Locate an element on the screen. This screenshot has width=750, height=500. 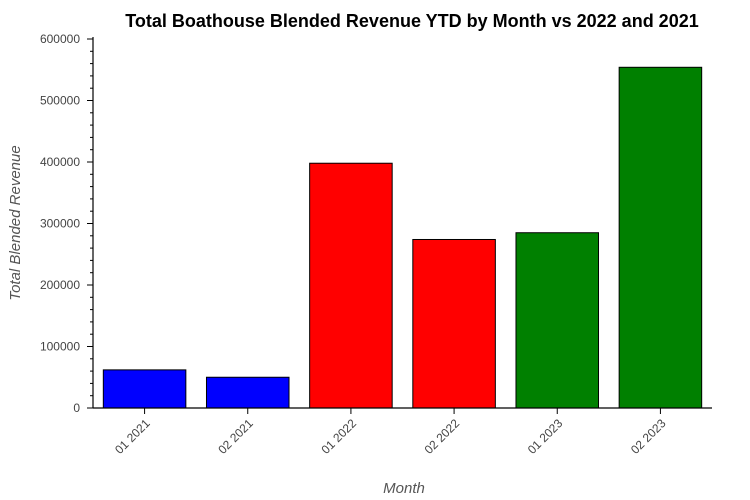
y-tick-label: 100000 is located at coordinates (60, 347).